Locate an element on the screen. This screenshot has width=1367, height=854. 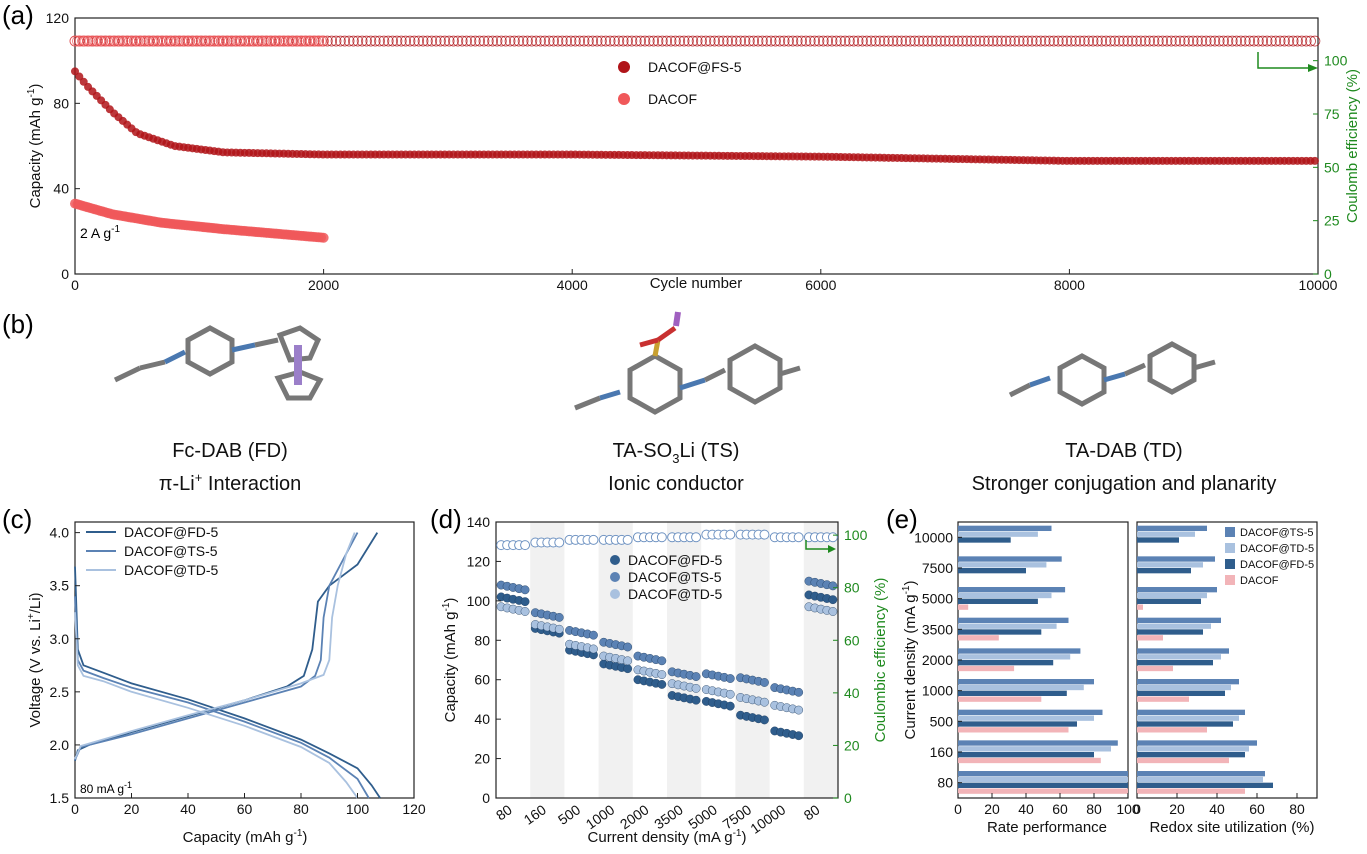
panel-c-label: (c) is located at coordinates (17, 519).